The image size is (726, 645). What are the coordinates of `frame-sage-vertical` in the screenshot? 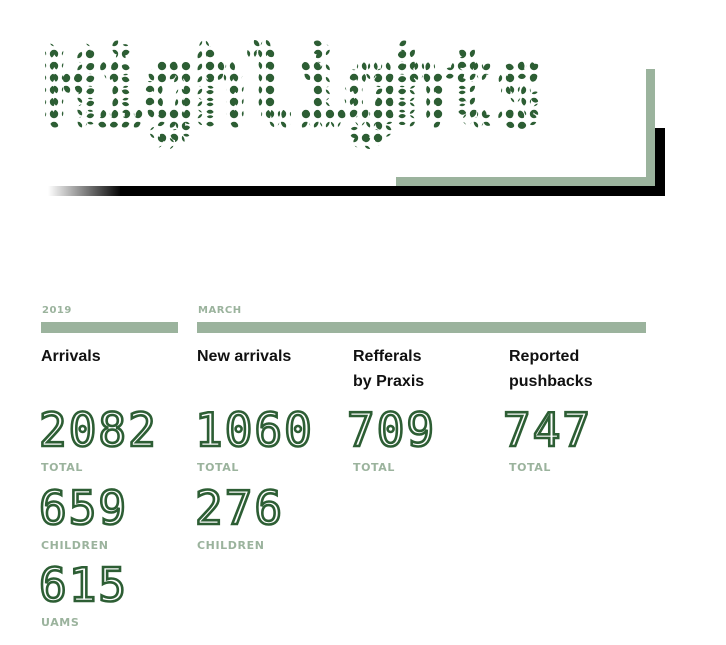 It's located at (650, 127).